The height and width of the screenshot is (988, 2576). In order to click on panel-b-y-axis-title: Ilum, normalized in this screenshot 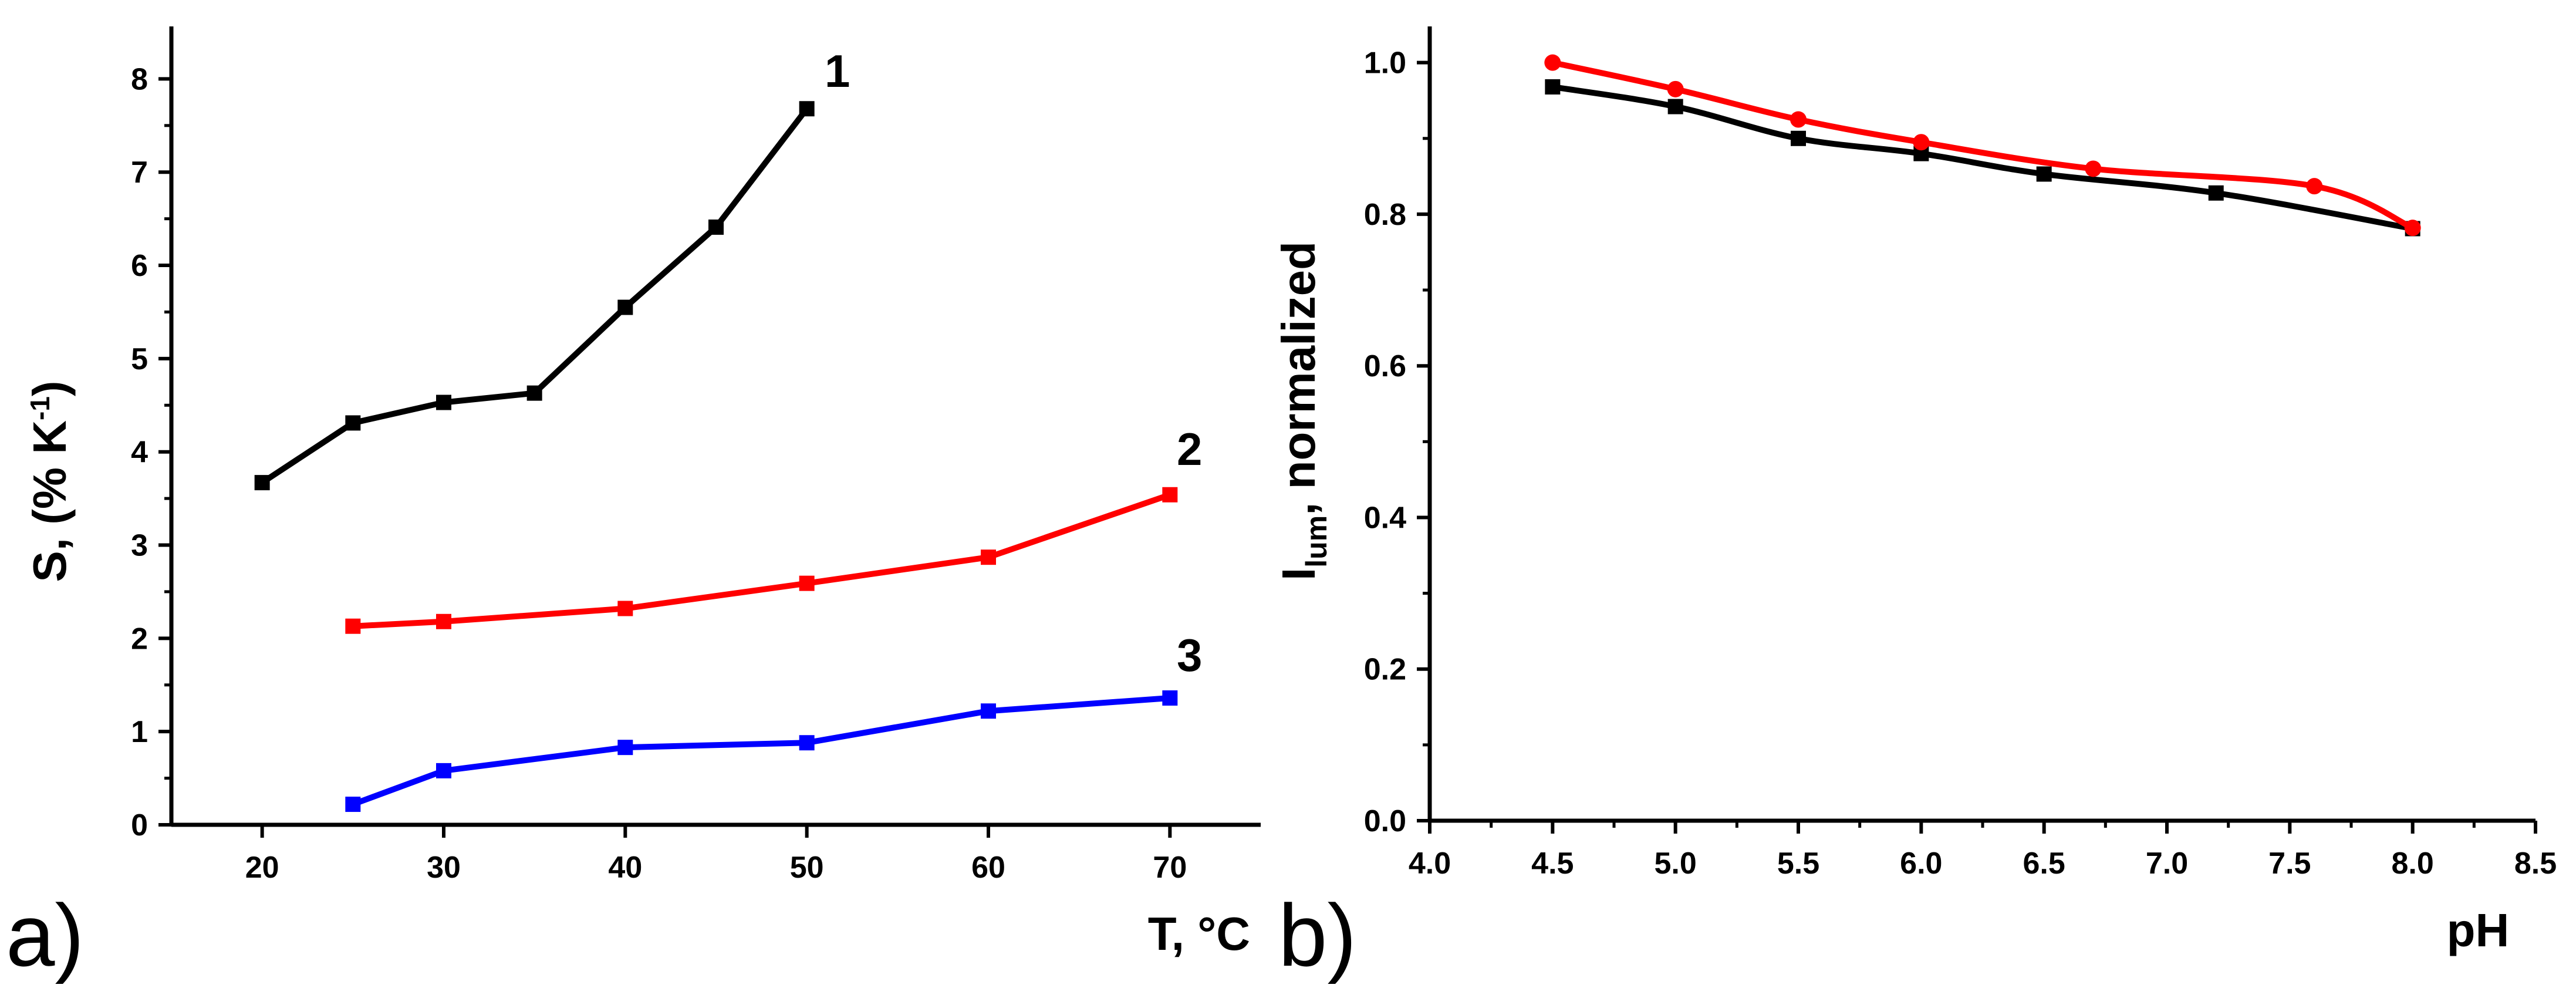, I will do `click(1302, 411)`.